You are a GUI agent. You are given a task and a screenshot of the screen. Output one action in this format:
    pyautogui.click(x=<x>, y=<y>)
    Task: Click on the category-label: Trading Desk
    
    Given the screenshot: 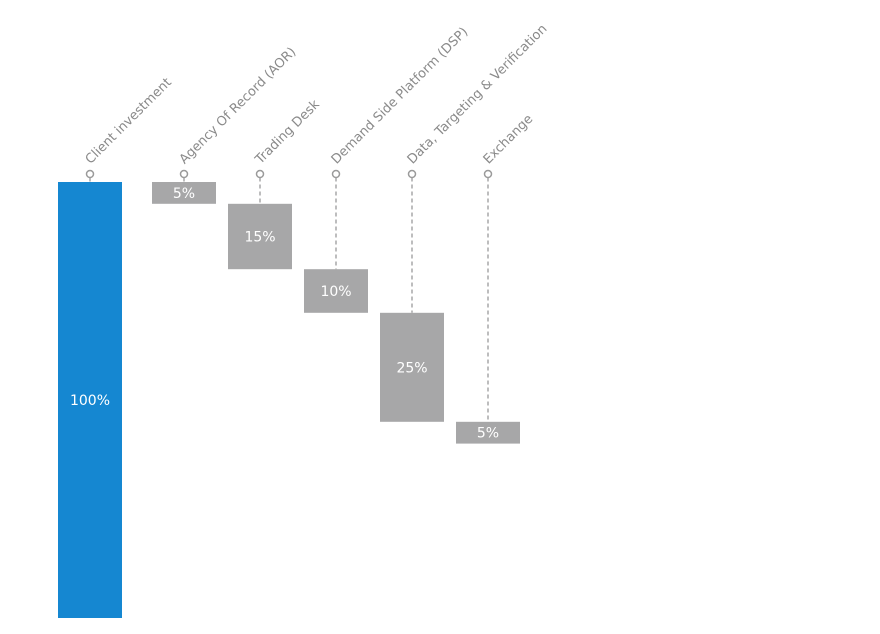 What is the action you would take?
    pyautogui.click(x=287, y=132)
    